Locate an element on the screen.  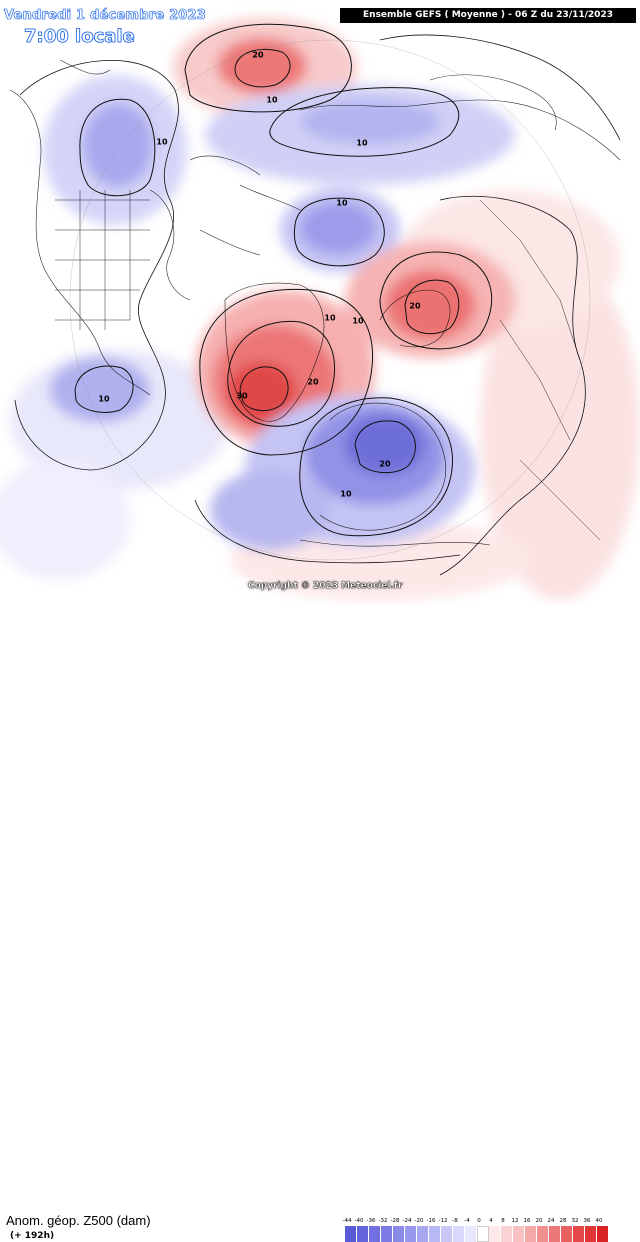
colorbar-tick-label: 8 is located at coordinates (503, 1221).